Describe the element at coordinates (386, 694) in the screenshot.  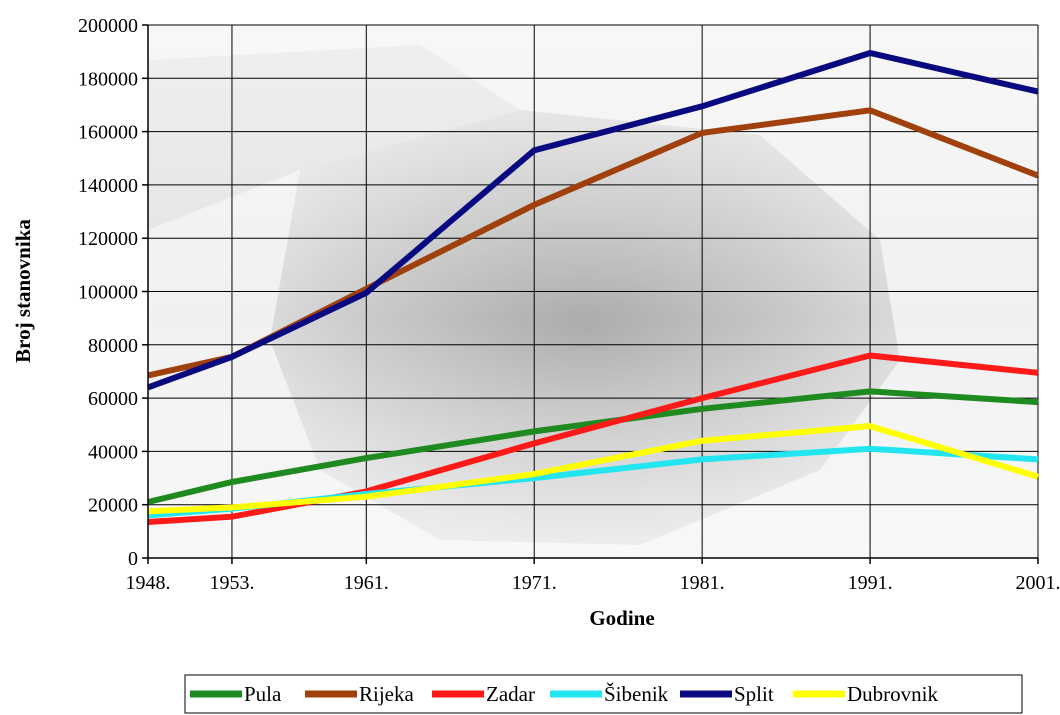
I see `legend-label-rijeka: Rijeka` at that location.